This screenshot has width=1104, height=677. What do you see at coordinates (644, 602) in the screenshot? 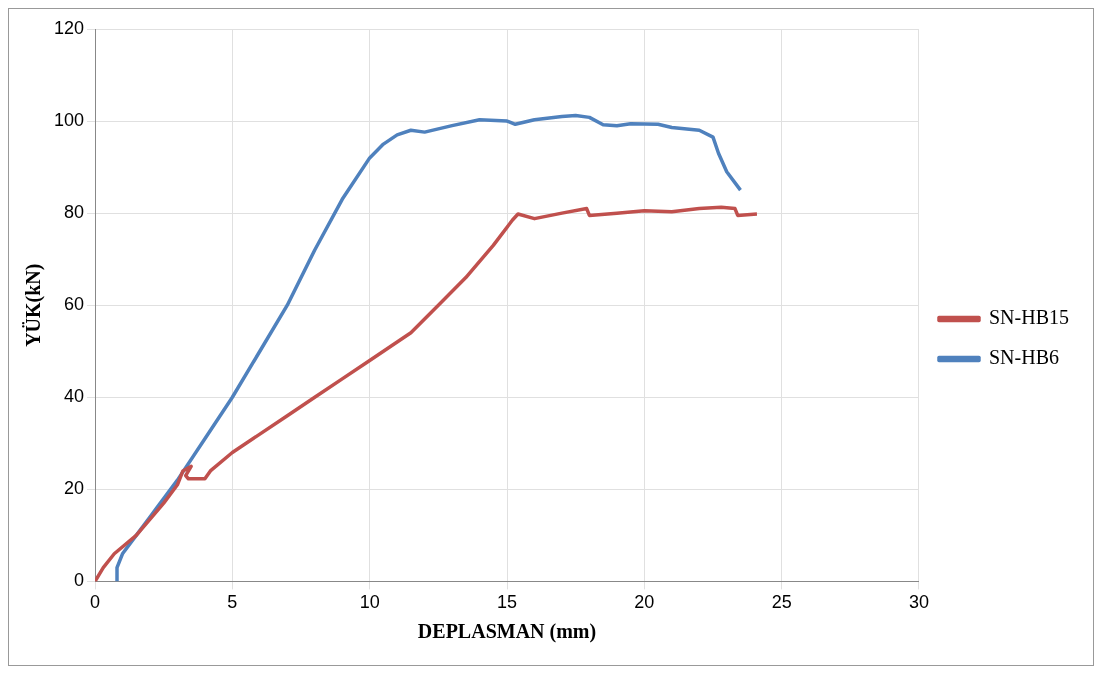
I see `x-tick-label: 20` at bounding box center [644, 602].